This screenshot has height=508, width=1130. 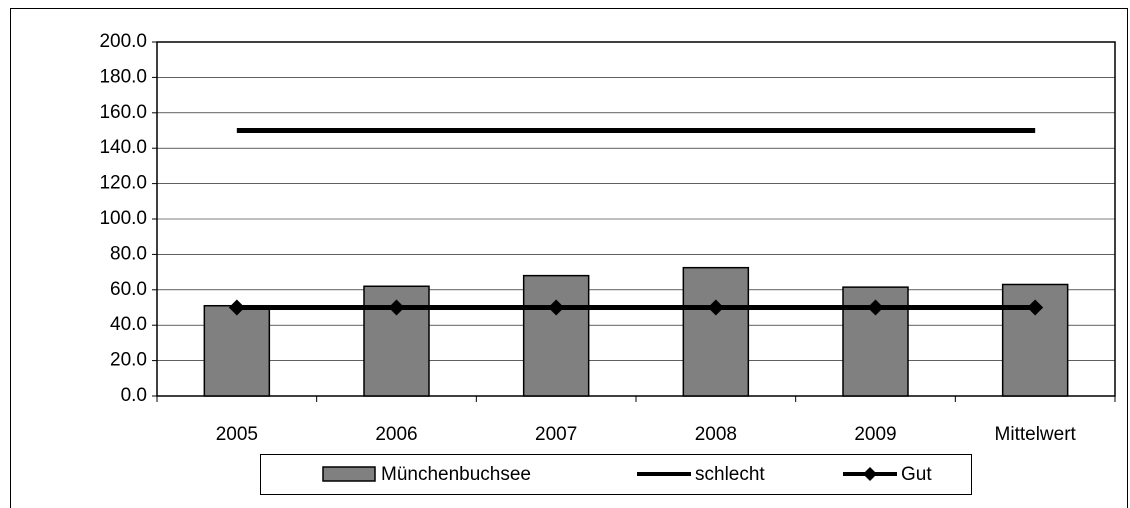 What do you see at coordinates (123, 41) in the screenshot?
I see `y-tick-label: 200.0` at bounding box center [123, 41].